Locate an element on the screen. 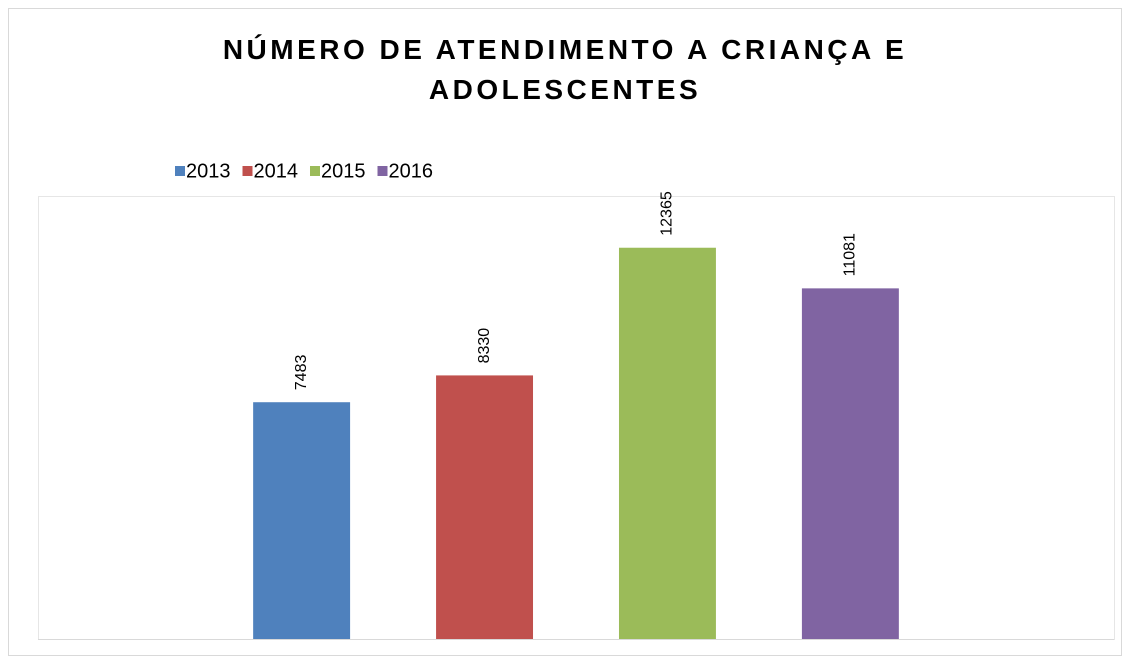 Image resolution: width=1130 pixels, height=664 pixels. legend-label: 2013 is located at coordinates (208, 171).